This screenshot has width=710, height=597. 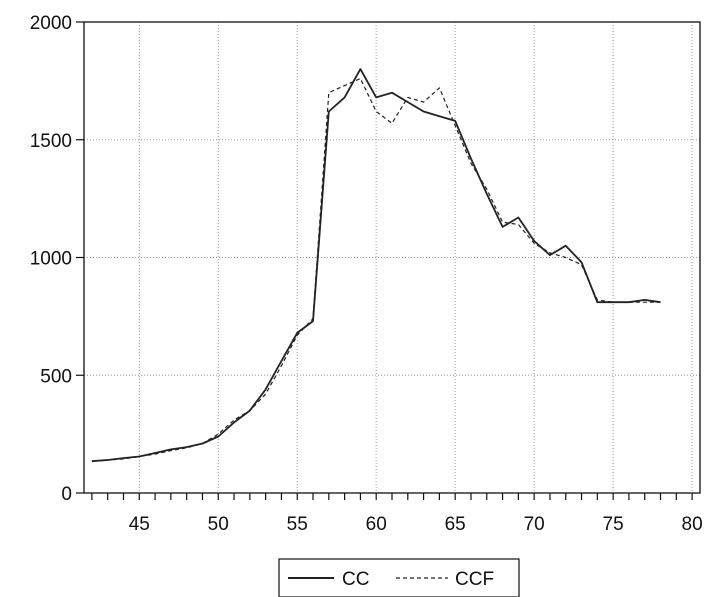 I want to click on data-point-ccf, so click(x=328, y=92).